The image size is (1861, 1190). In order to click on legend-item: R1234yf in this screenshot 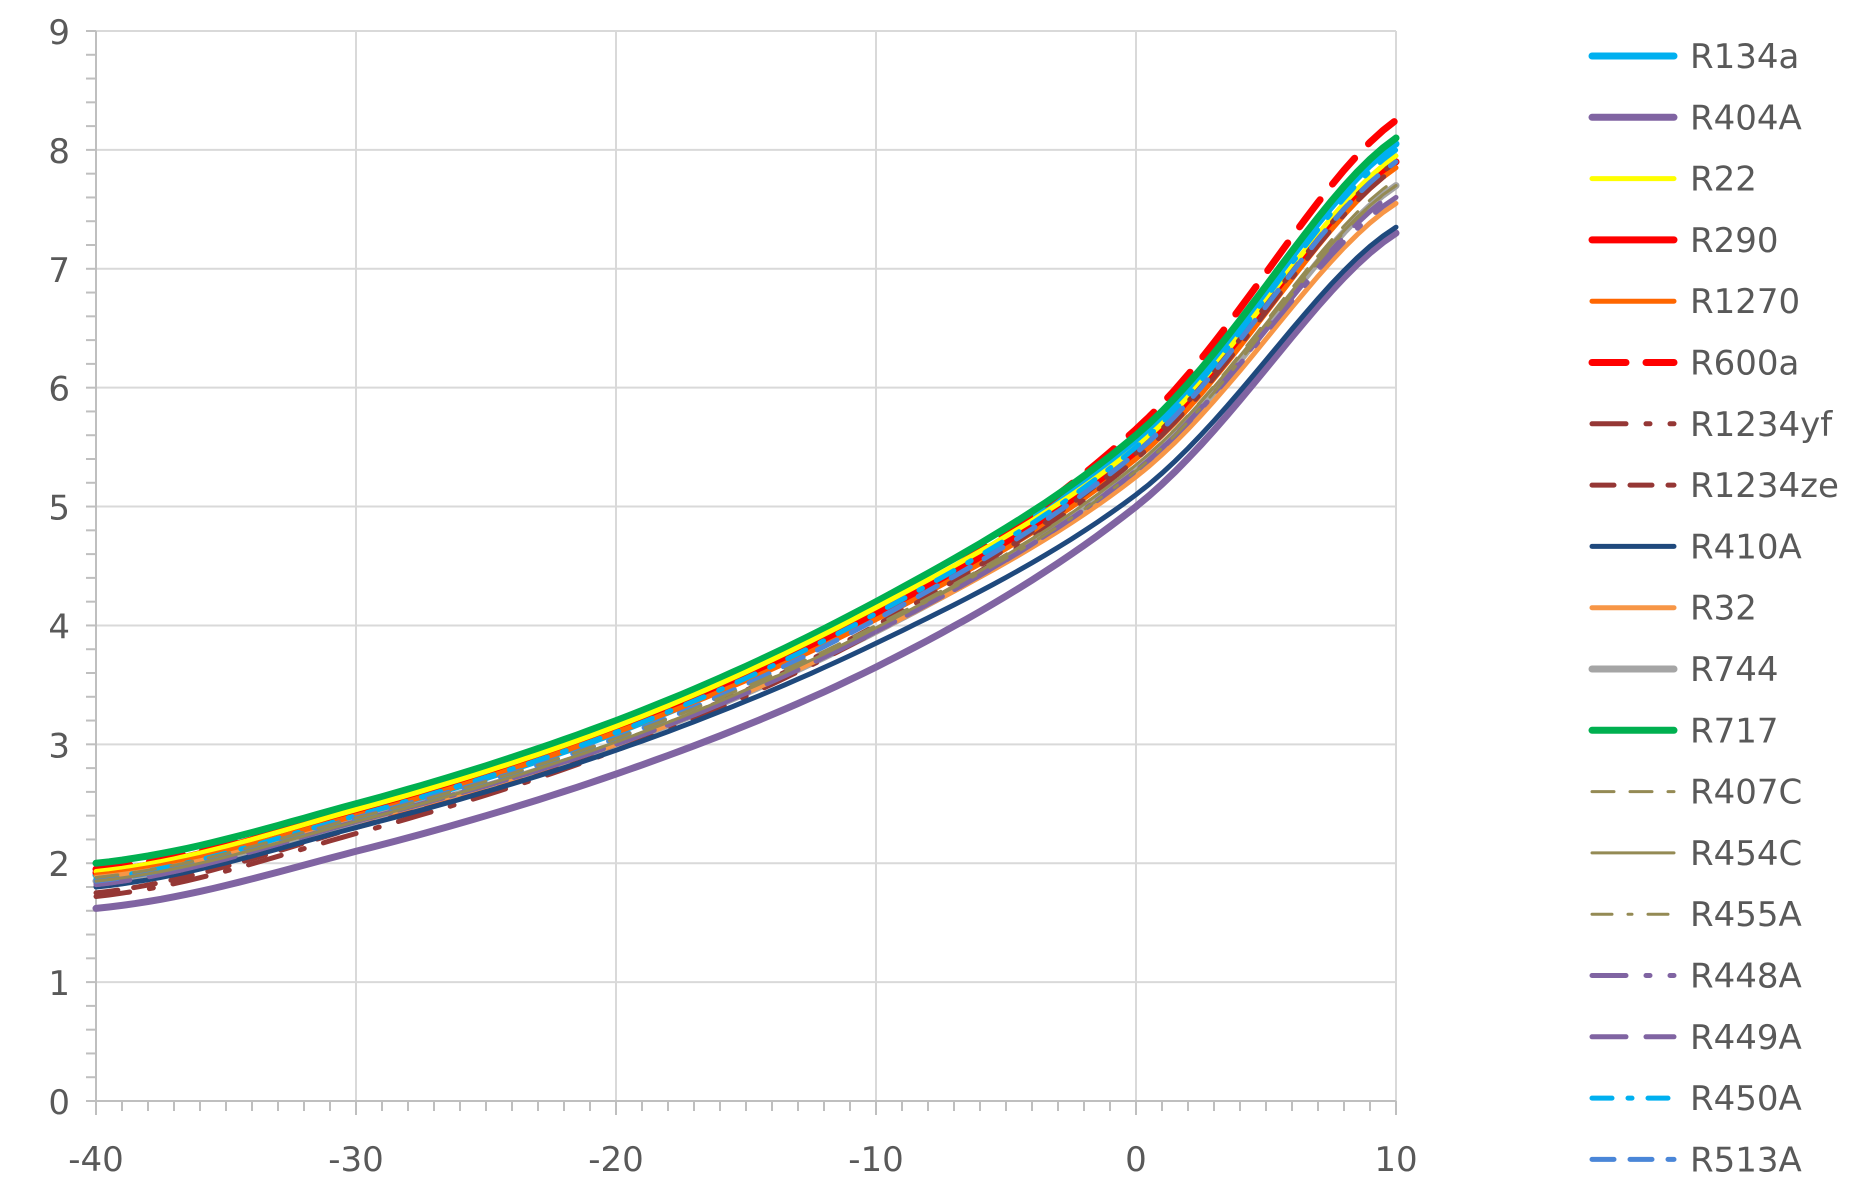, I will do `click(1711, 425)`.